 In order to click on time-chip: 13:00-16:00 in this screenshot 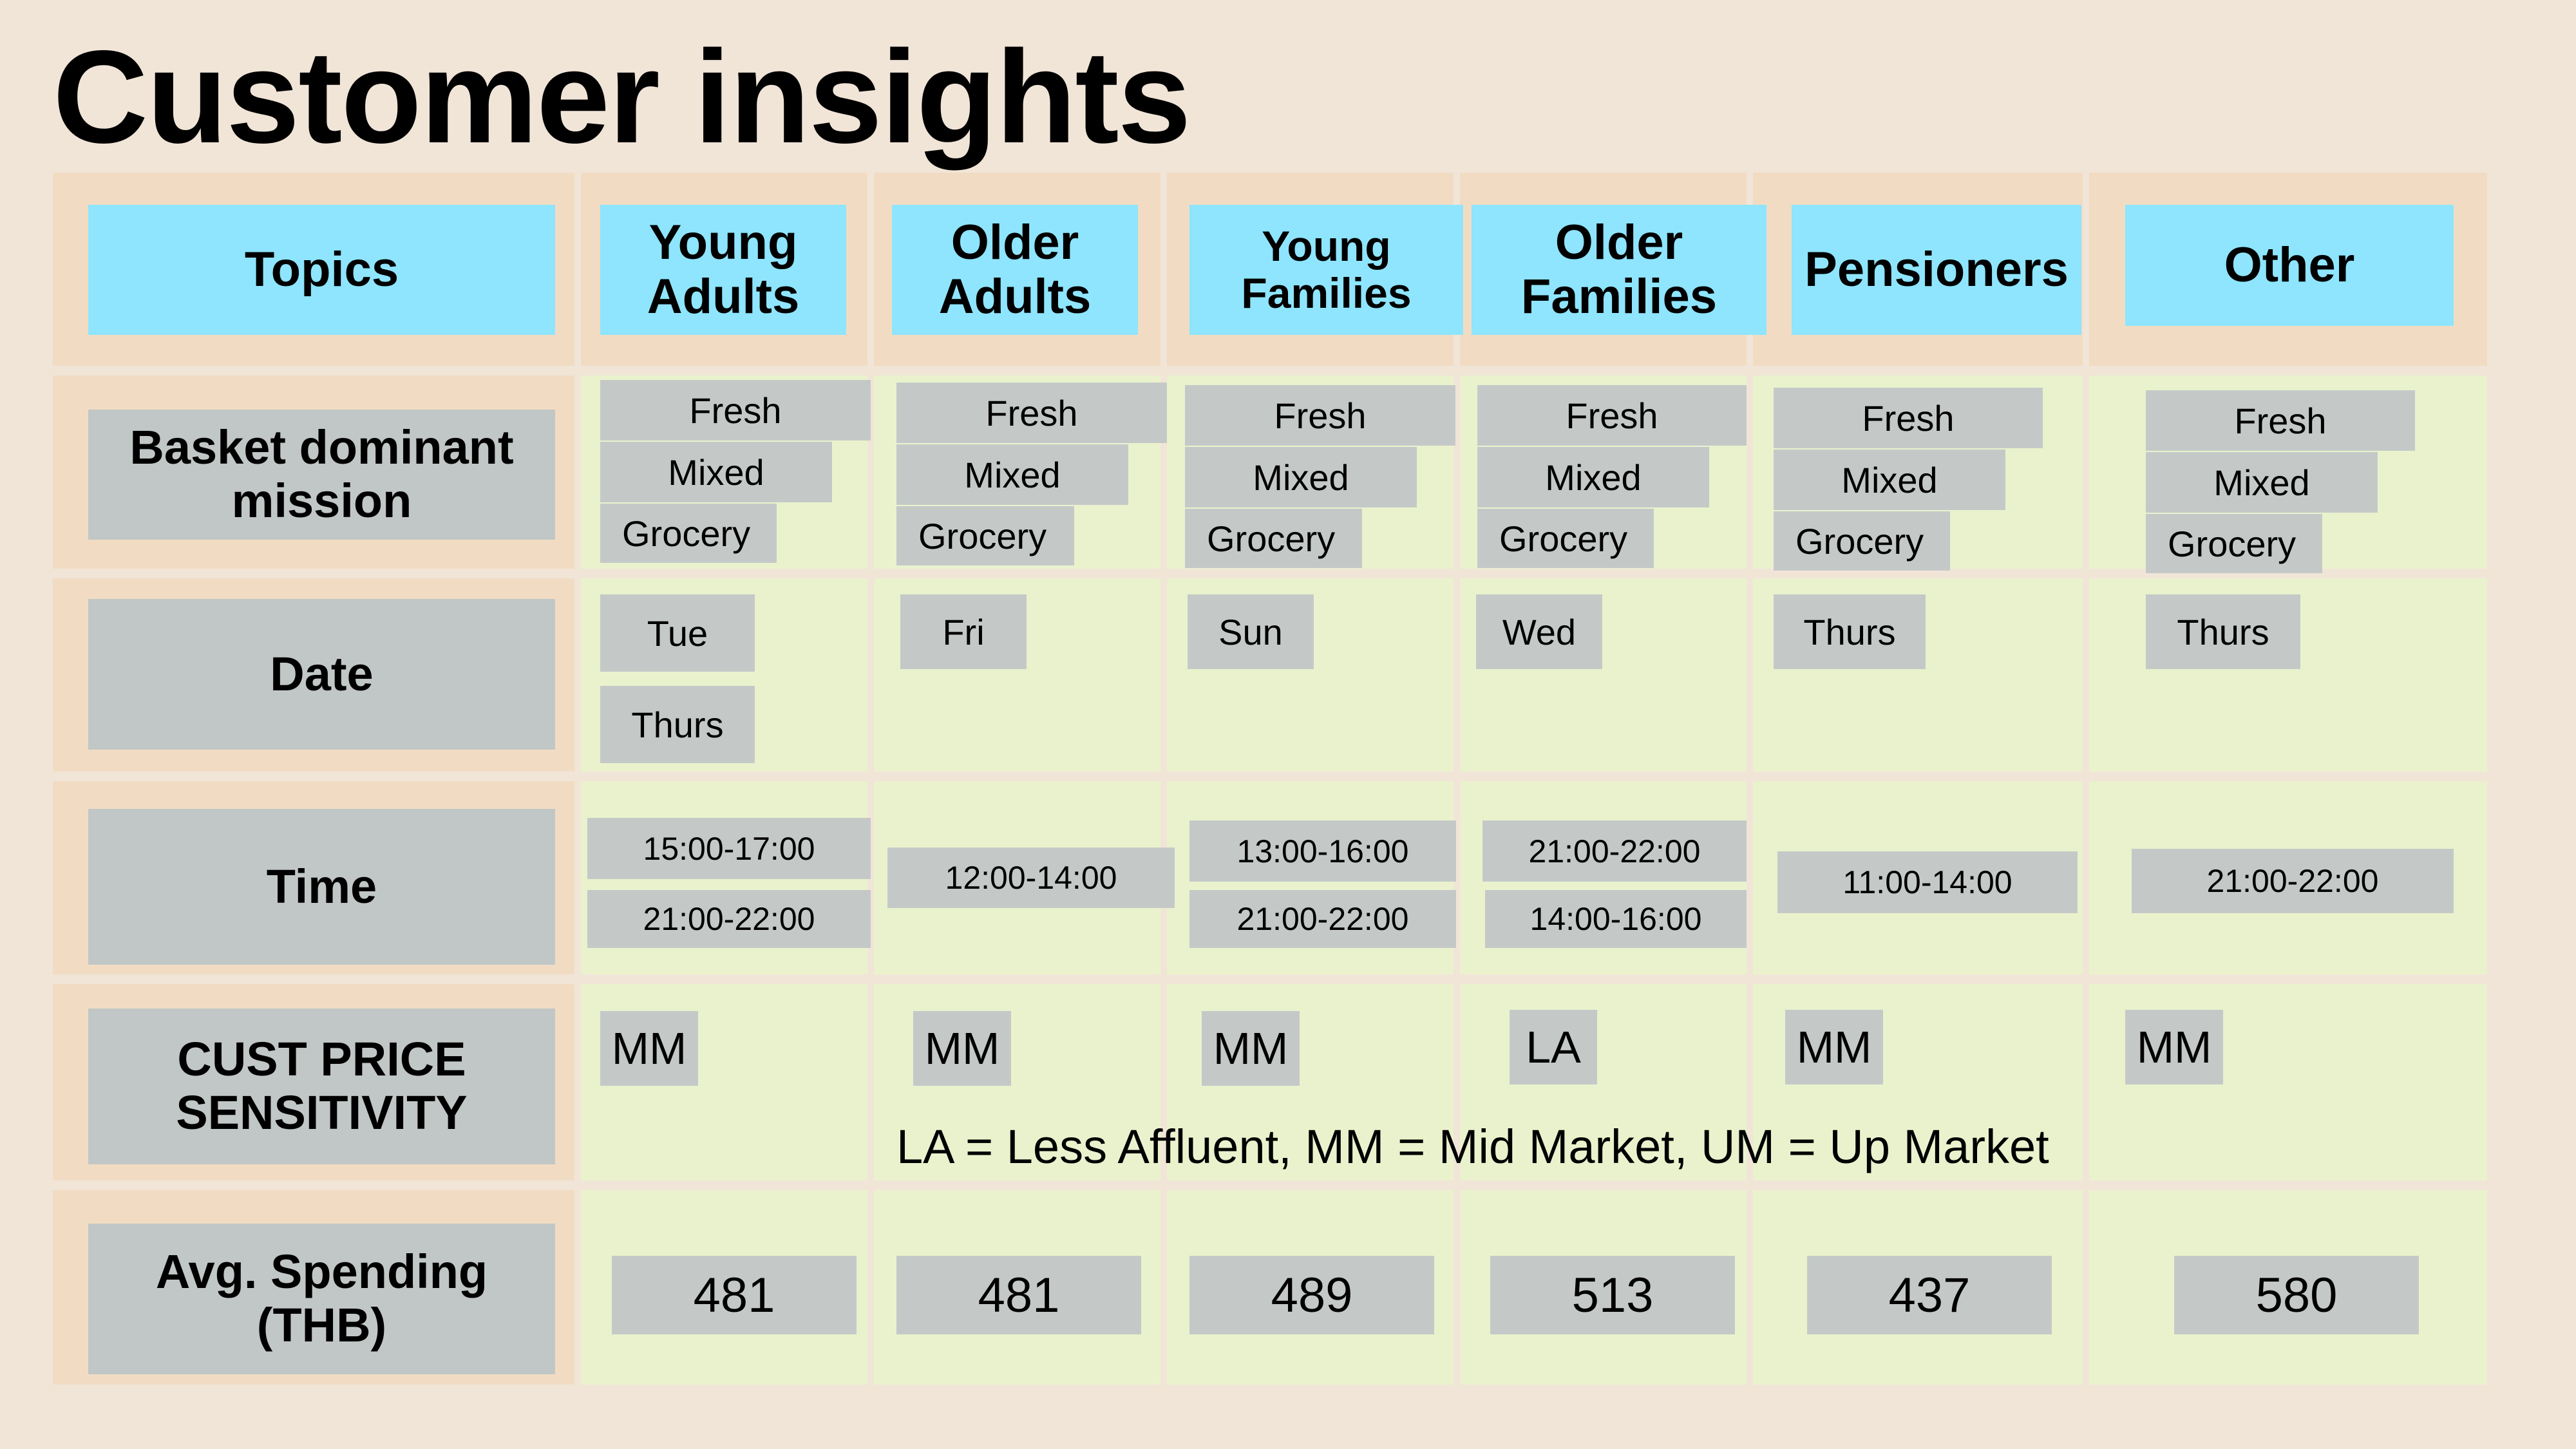, I will do `click(1322, 851)`.